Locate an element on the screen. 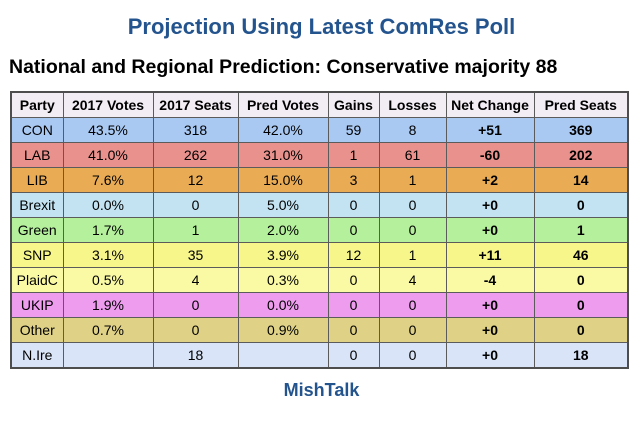  cell-2017-votes is located at coordinates (108, 355).